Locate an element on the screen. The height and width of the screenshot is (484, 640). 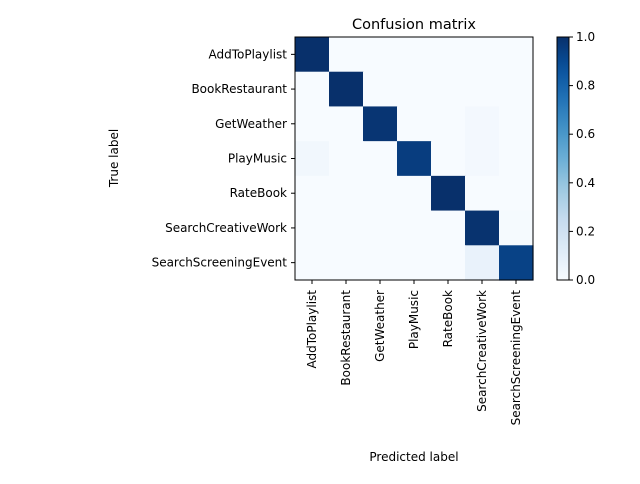
colorbar is located at coordinates (563, 158).